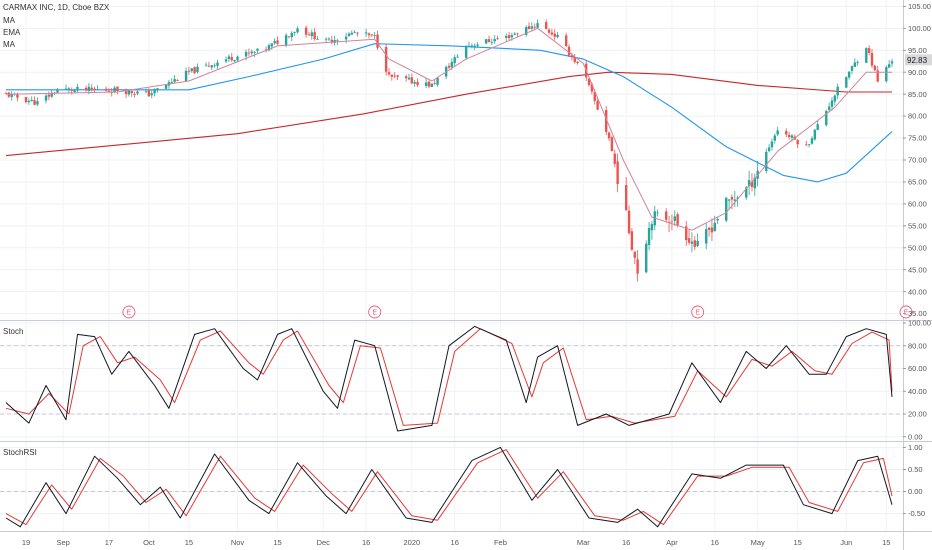  What do you see at coordinates (917, 291) in the screenshot?
I see `price-tick-label: 40.00` at bounding box center [917, 291].